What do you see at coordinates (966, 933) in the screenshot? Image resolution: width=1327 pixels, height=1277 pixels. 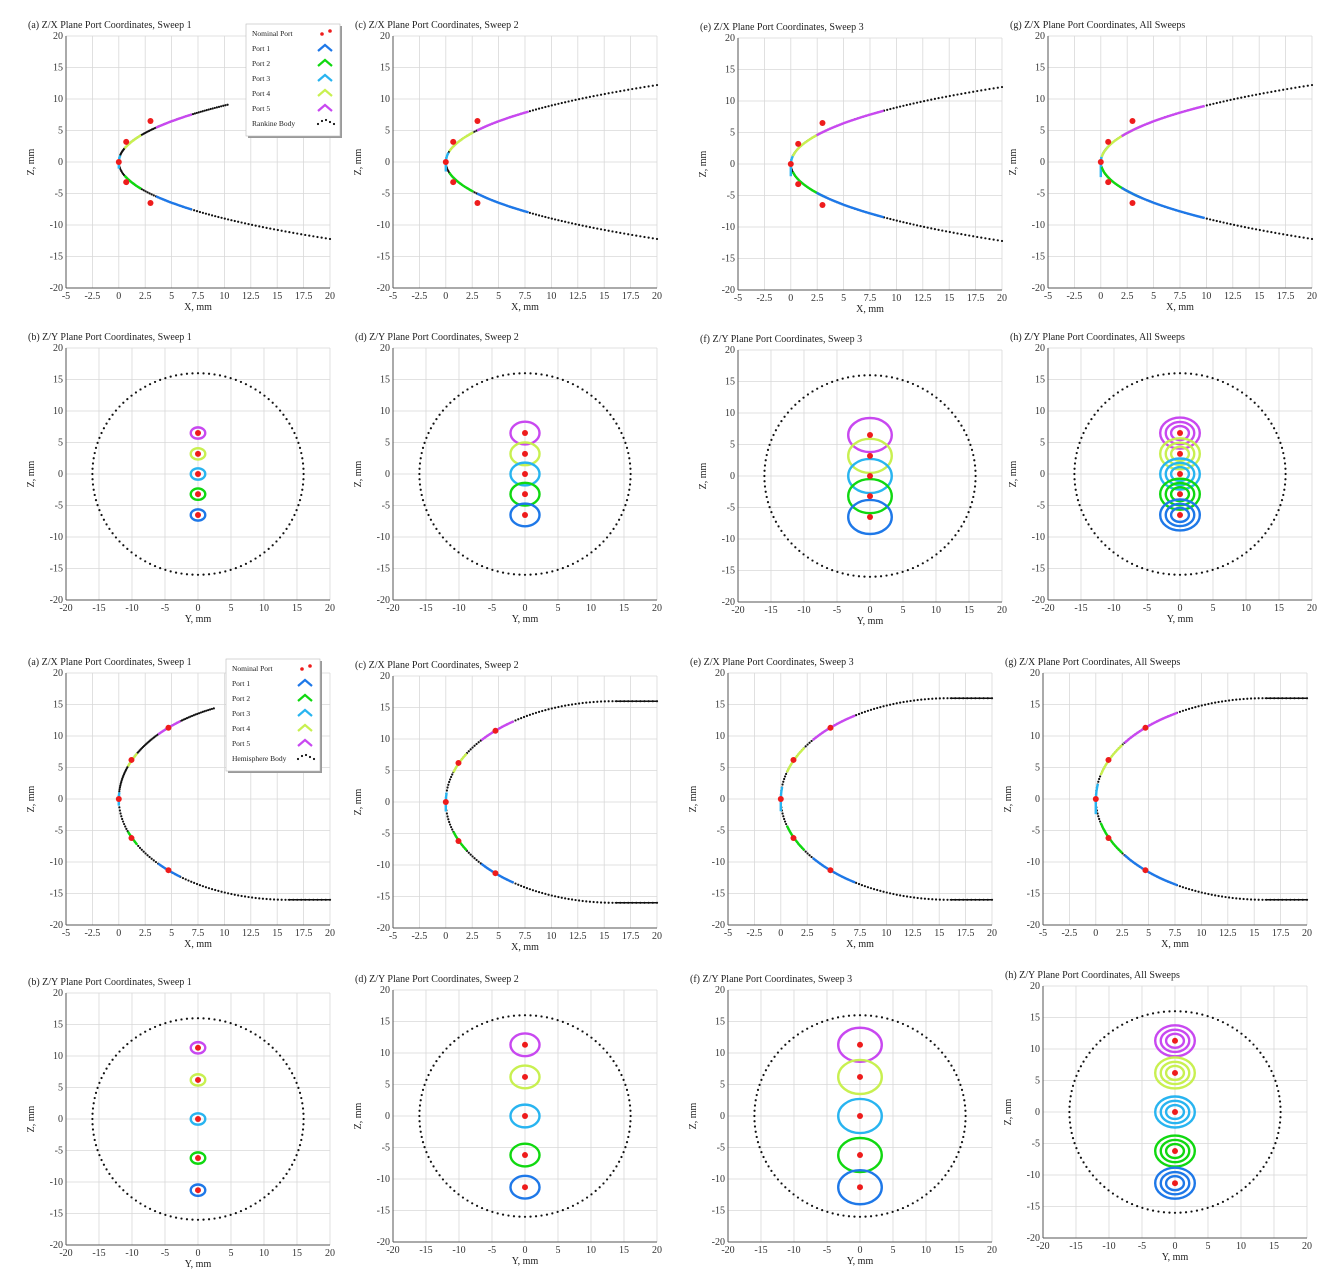 I see `x-tick-label: 17.5` at bounding box center [966, 933].